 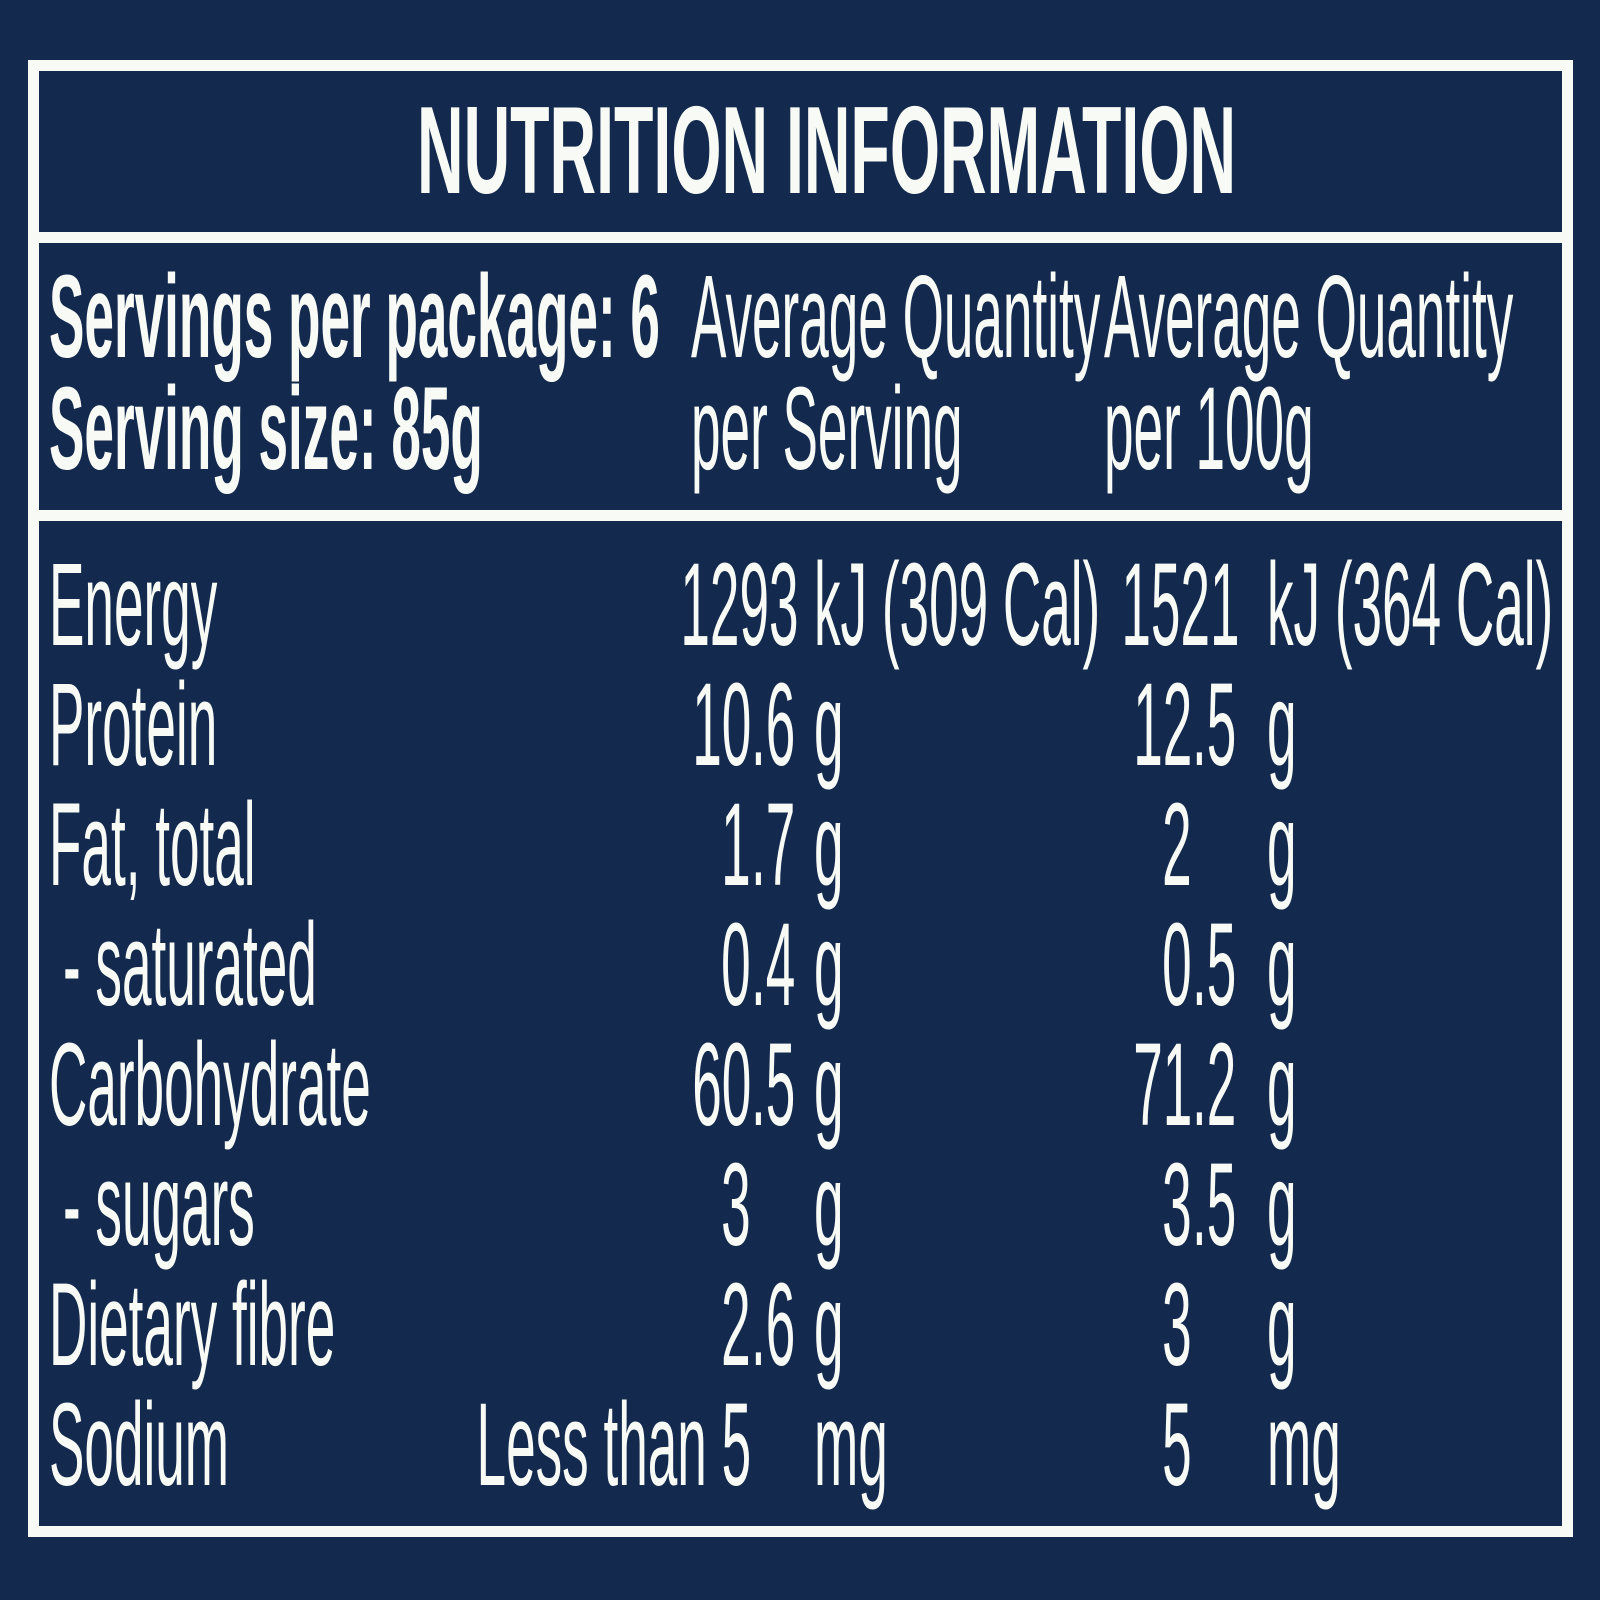 I want to click on per-100g-value: 1521, so click(x=1180, y=605).